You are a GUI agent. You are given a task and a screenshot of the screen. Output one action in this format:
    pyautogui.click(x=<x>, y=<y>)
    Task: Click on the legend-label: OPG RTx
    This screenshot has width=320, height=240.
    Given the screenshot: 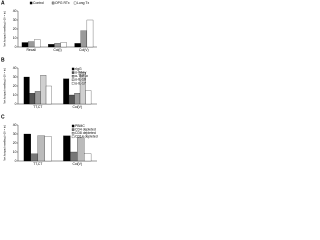 What is the action you would take?
    pyautogui.click(x=62, y=3)
    